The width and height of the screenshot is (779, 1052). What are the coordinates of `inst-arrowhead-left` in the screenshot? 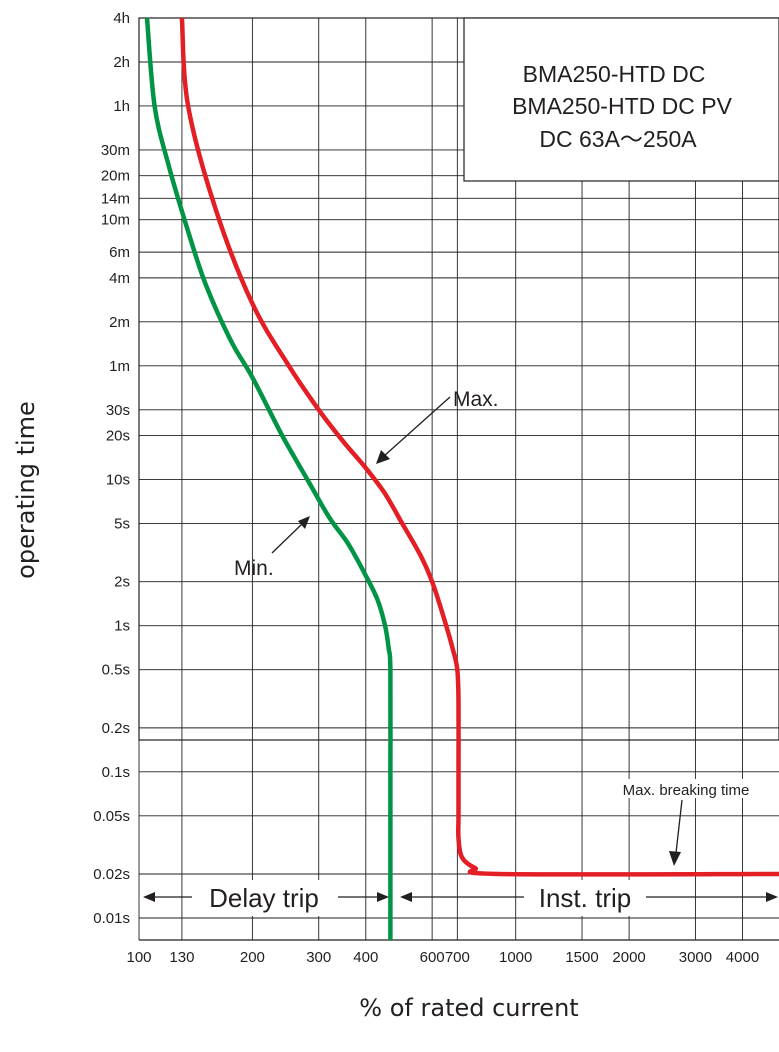 It's located at (406, 897).